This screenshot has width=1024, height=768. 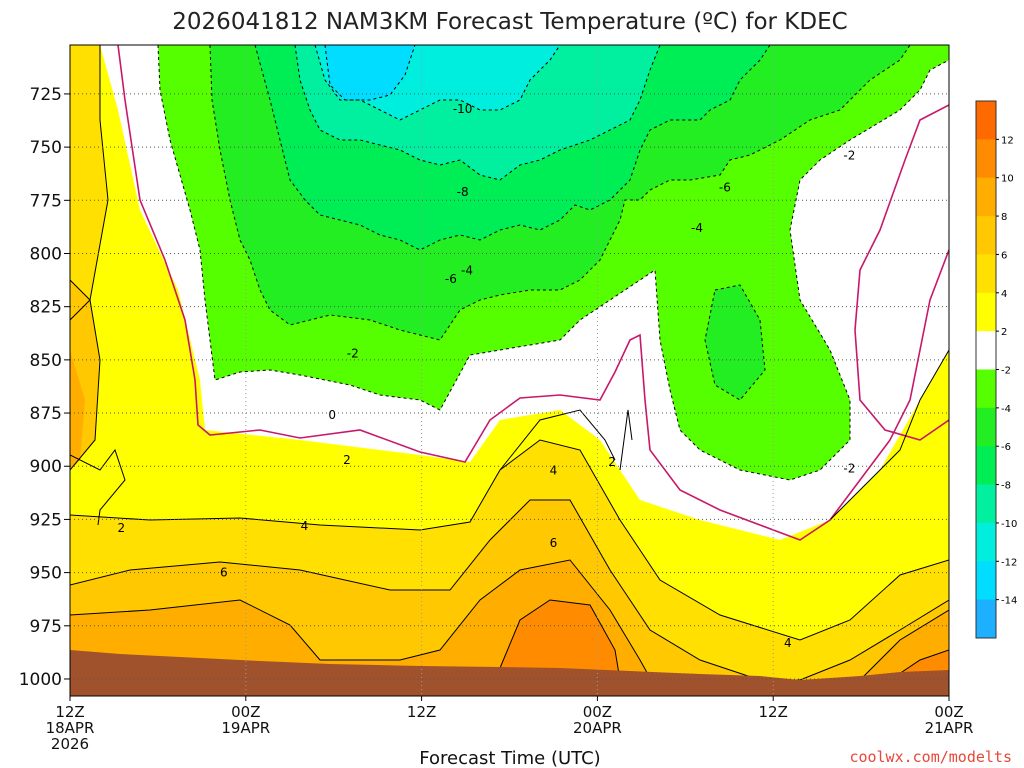 What do you see at coordinates (46, 308) in the screenshot?
I see `ytick-label: 825` at bounding box center [46, 308].